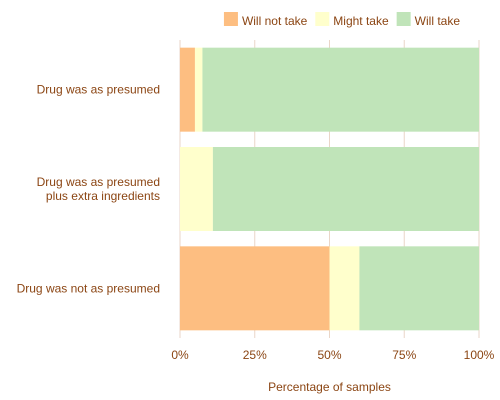  What do you see at coordinates (329, 387) in the screenshot?
I see `x-axis-title: Percentage of samples` at bounding box center [329, 387].